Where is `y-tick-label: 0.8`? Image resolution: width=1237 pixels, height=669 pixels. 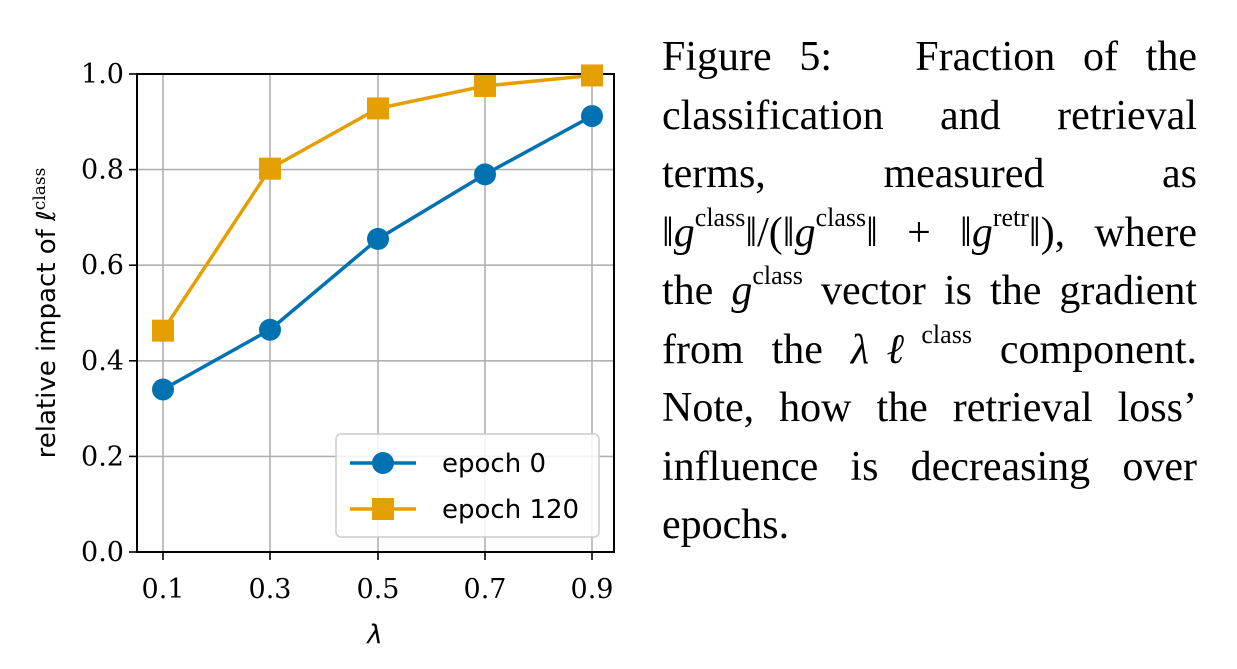
y-tick-label: 0.8 is located at coordinates (102, 170).